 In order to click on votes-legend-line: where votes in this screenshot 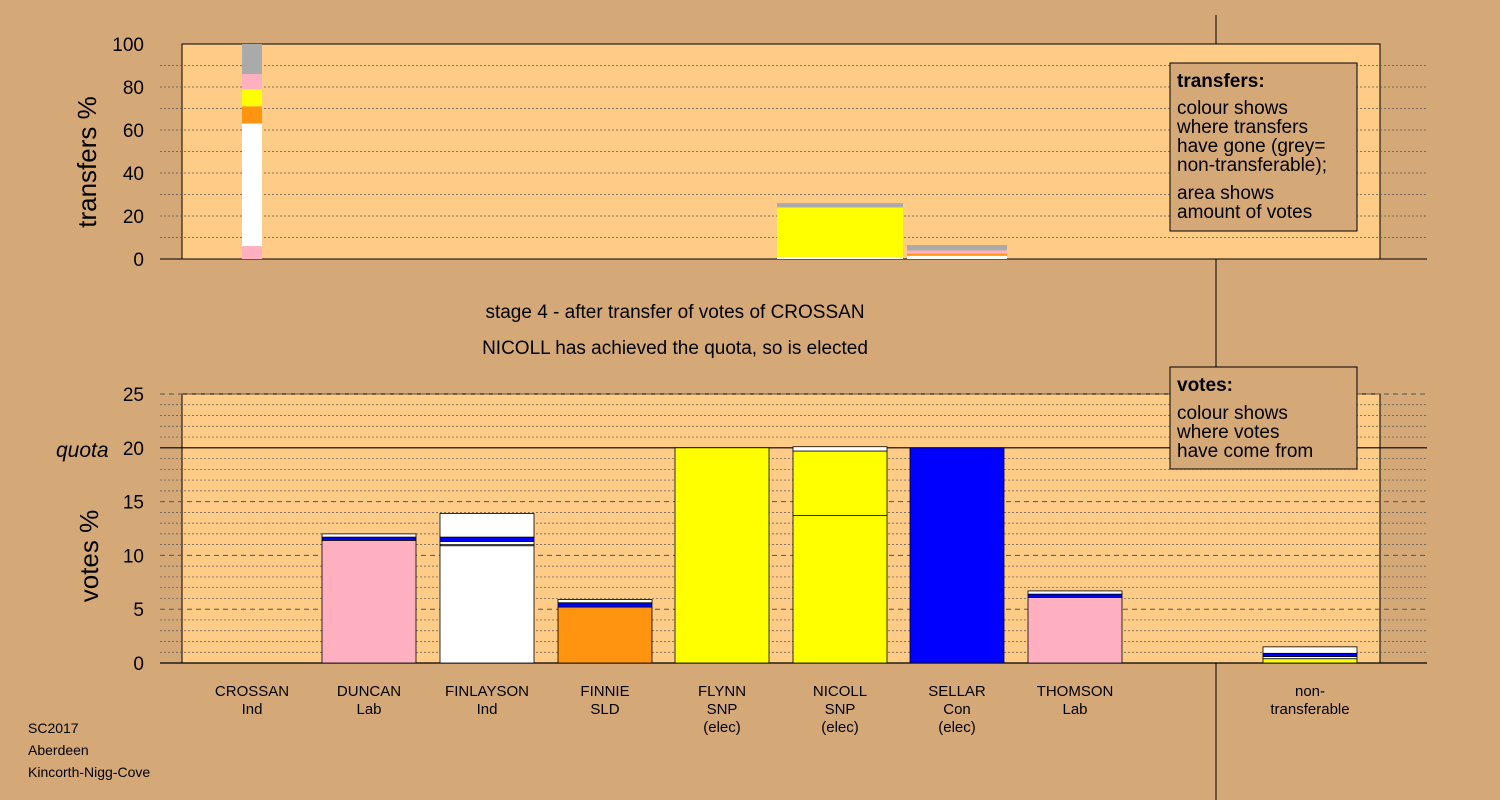, I will do `click(1227, 432)`.